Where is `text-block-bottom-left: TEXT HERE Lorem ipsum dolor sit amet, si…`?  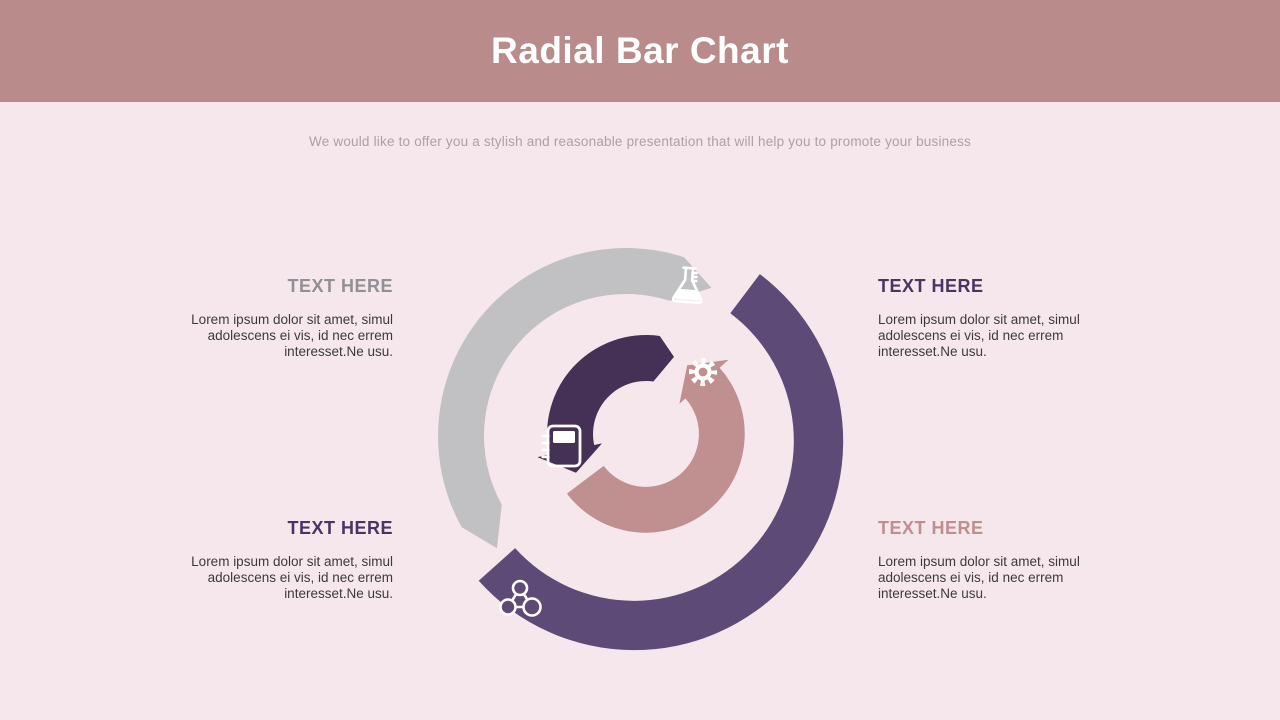
text-block-bottom-left: TEXT HERE Lorem ipsum dolor sit amet, si… is located at coordinates (292, 559).